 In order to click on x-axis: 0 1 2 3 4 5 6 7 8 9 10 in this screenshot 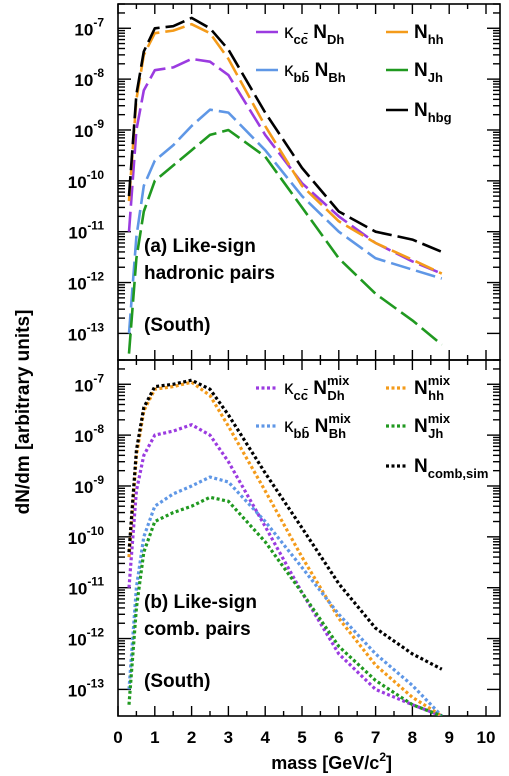, I will do `click(304, 737)`.